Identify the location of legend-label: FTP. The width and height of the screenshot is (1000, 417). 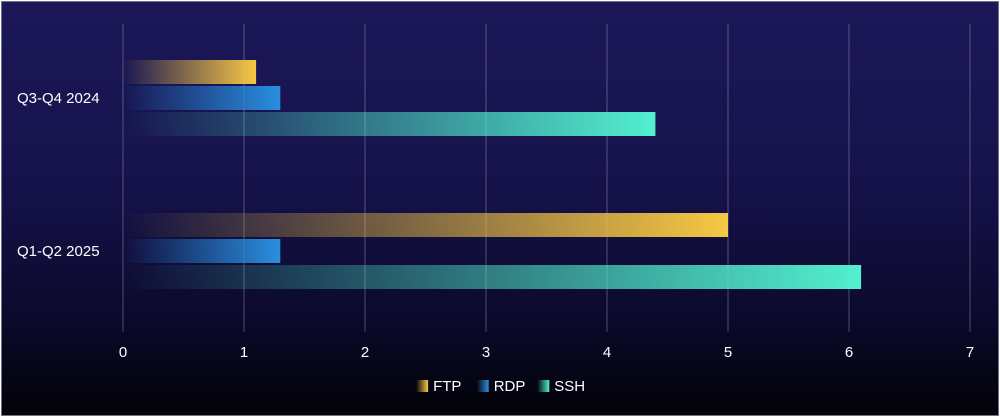
(447, 386).